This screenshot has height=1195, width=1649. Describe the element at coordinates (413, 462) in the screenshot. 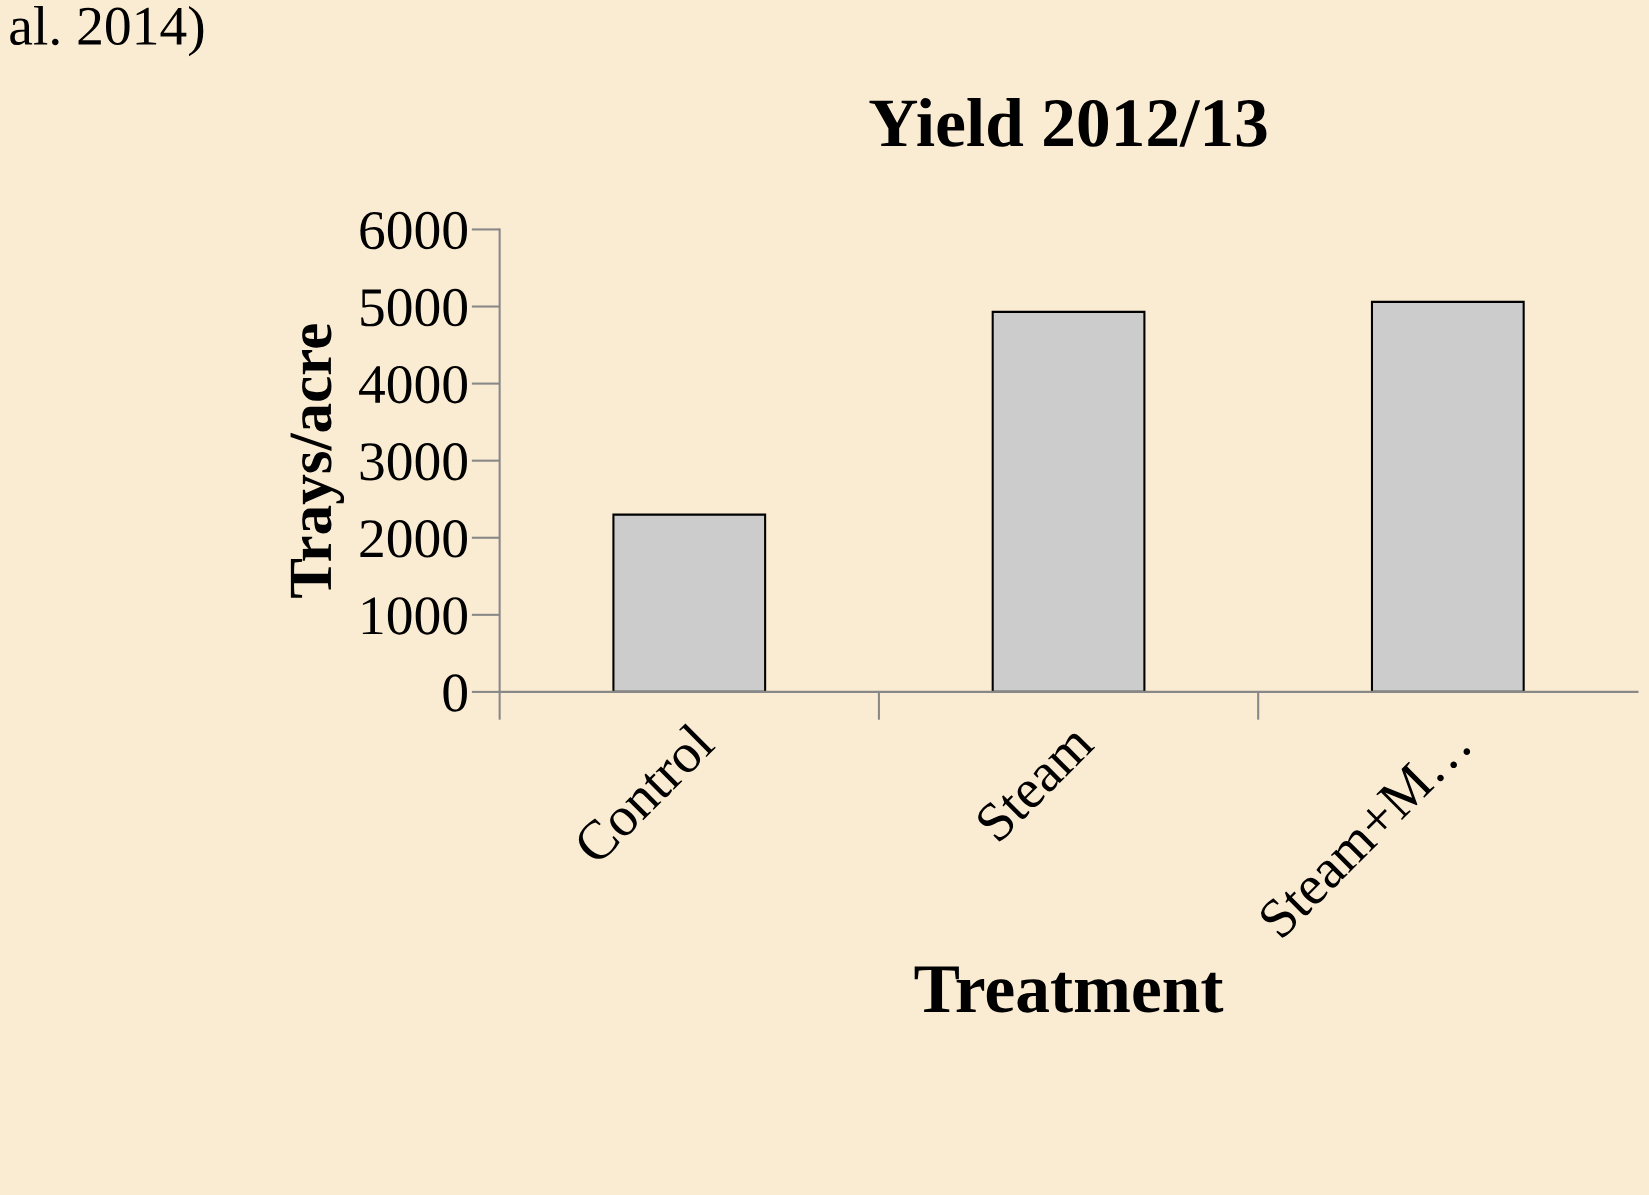

I see `y-tick-label: 3000` at that location.